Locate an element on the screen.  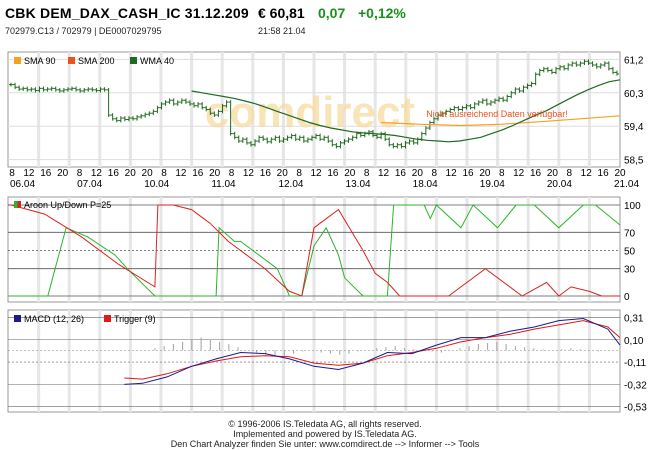
price-y-tick-label: 59,4 is located at coordinates (634, 127).